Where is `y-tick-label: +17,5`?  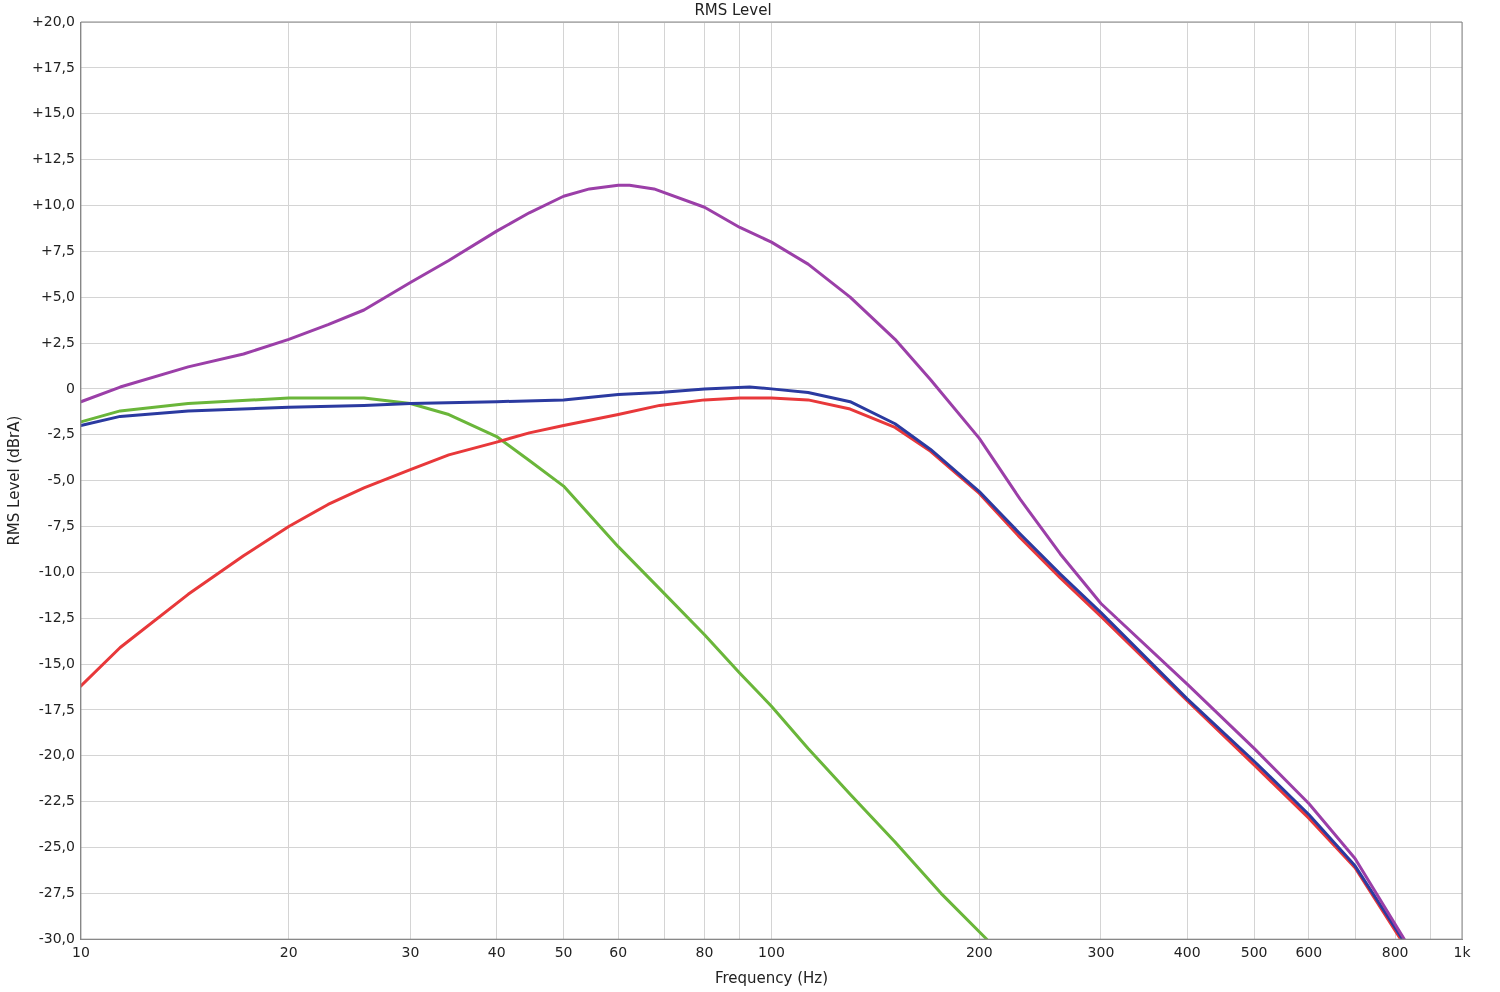
y-tick-label: +17,5 is located at coordinates (53, 66).